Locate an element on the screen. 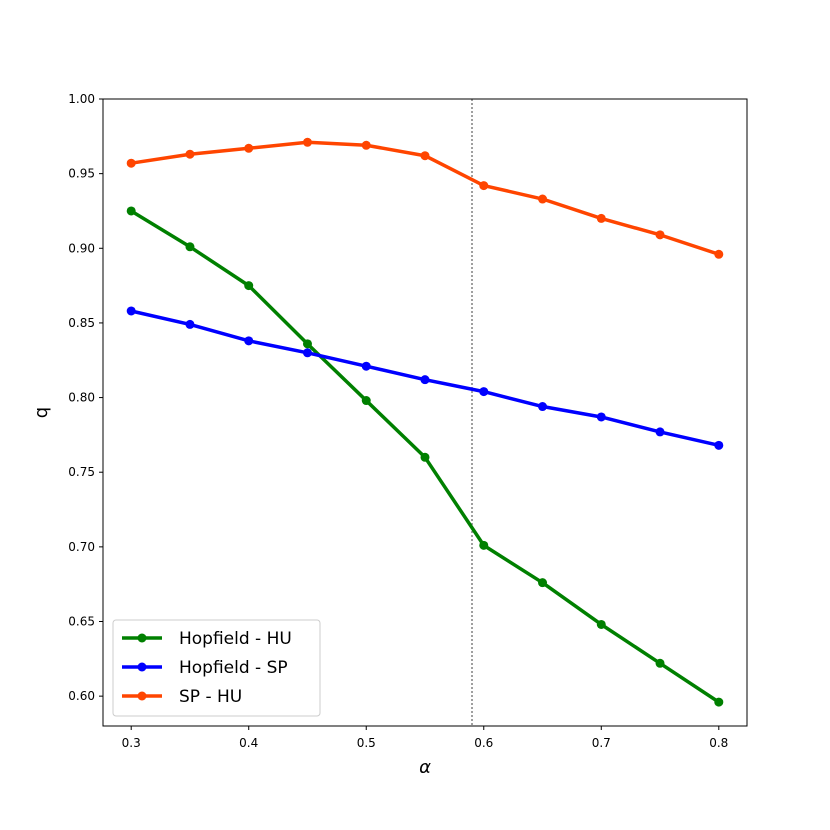  y-tick-label: 0.70 is located at coordinates (81, 547).